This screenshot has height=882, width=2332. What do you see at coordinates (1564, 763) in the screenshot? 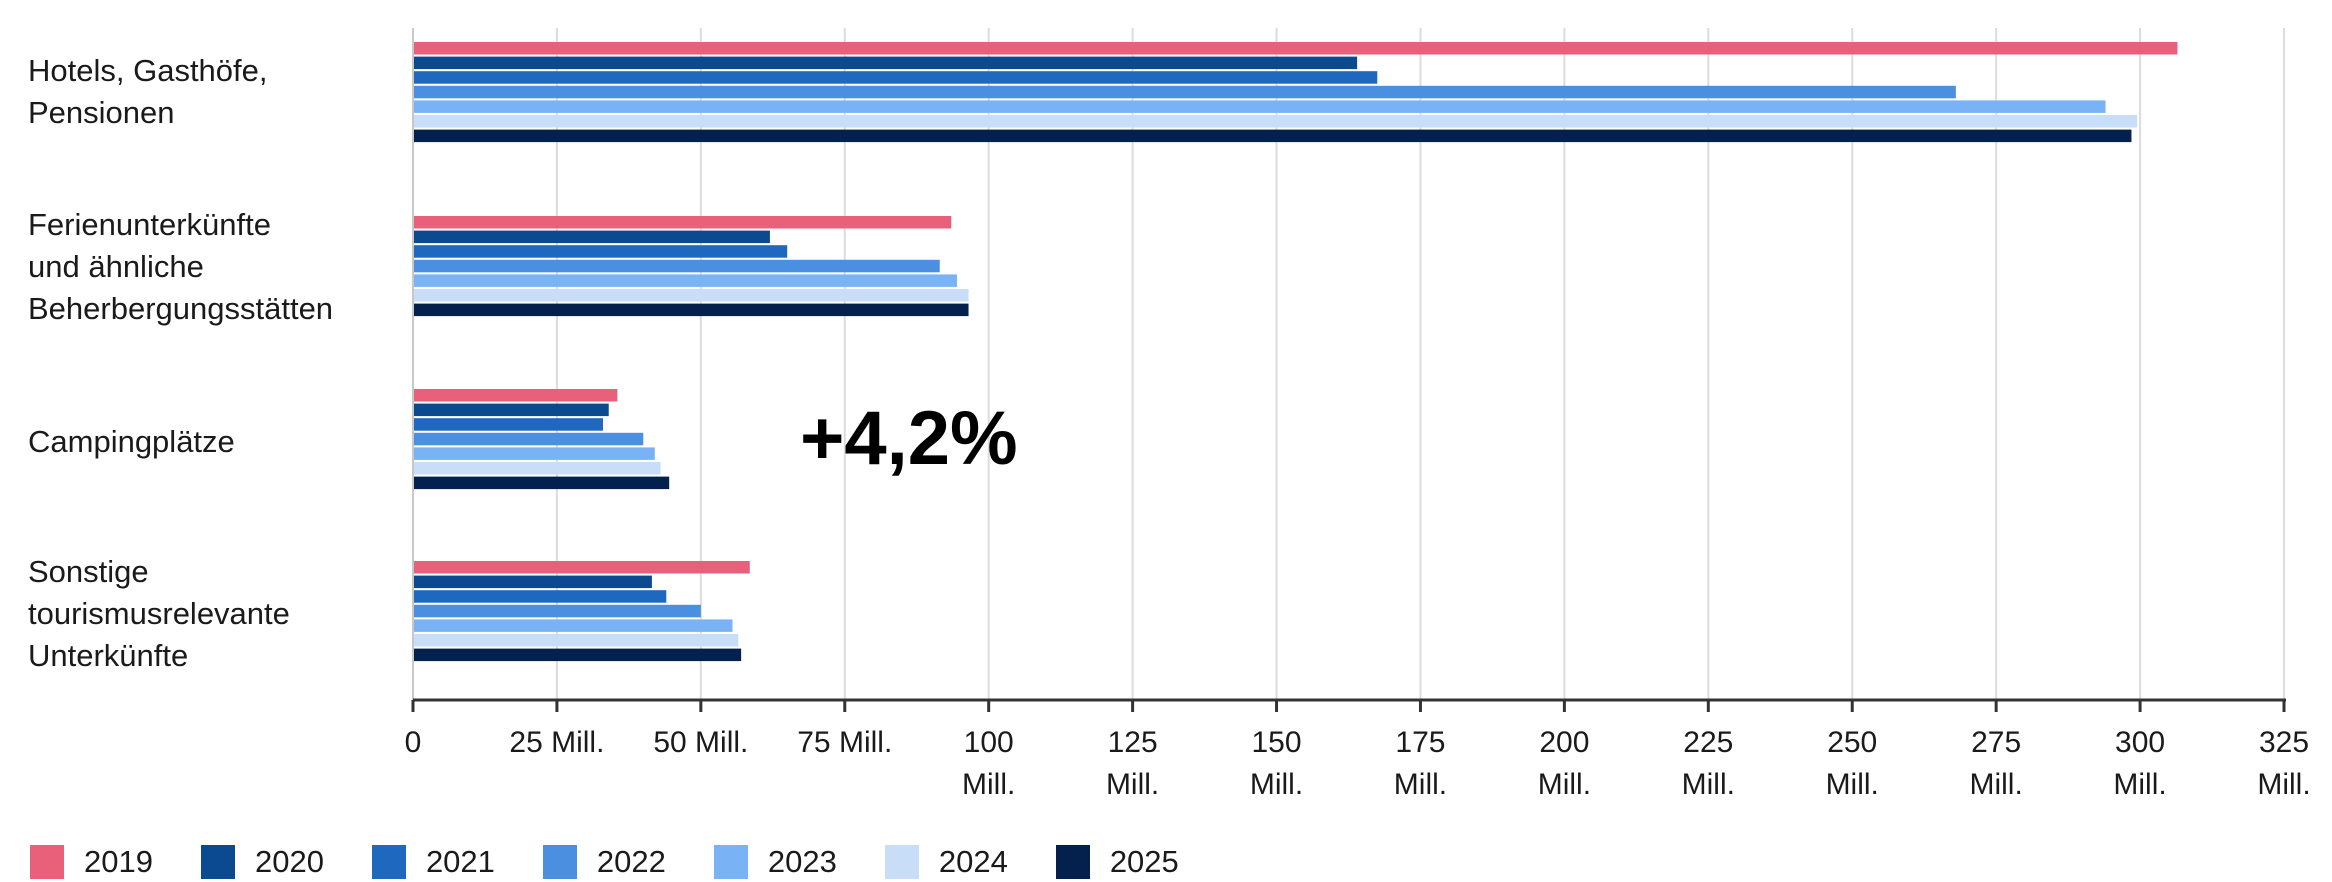
I see `x-tick-label: 200 Mill.` at bounding box center [1564, 763].